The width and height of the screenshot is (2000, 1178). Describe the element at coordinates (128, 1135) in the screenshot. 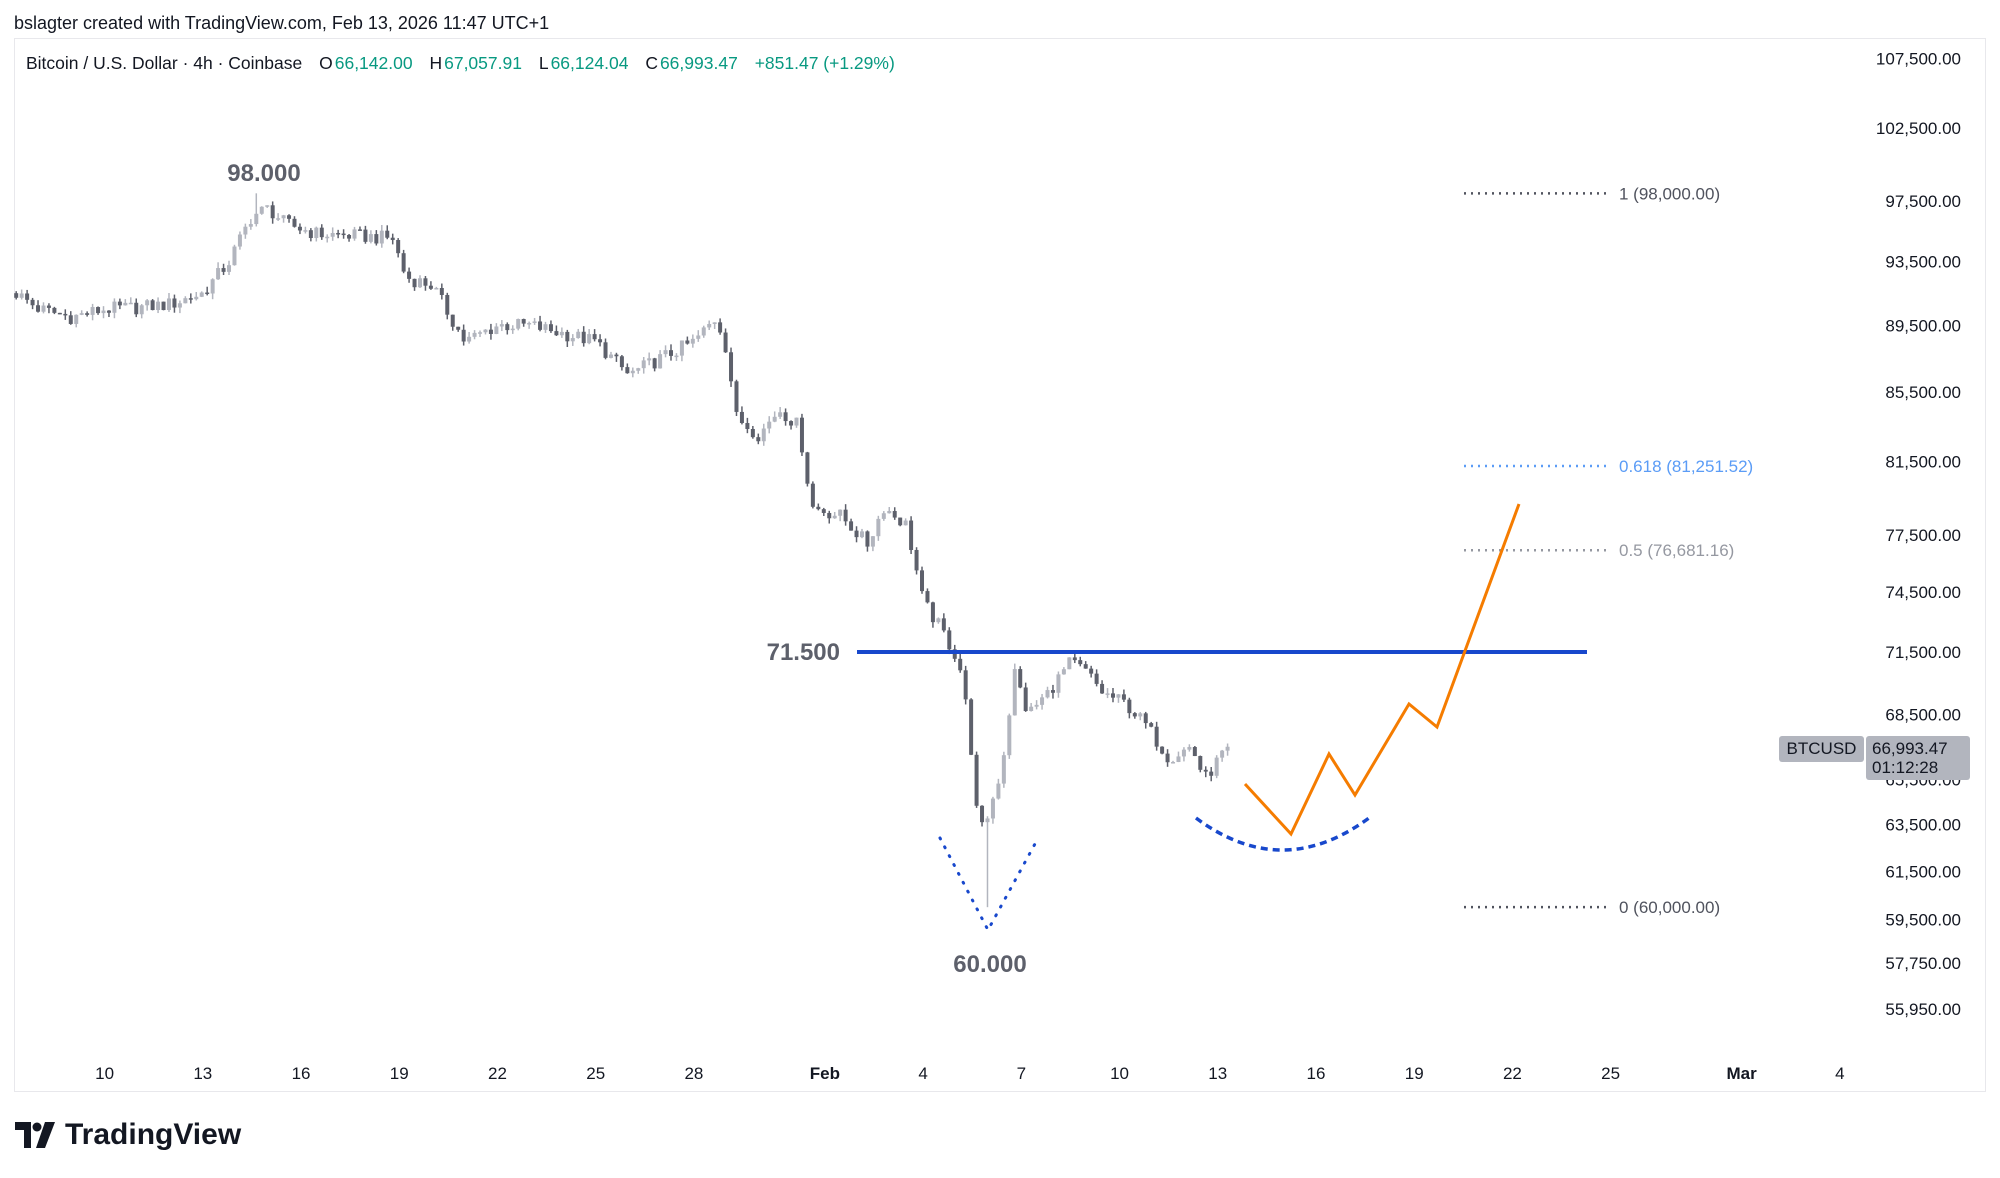

I see `tradingview-logo: TradingView` at that location.